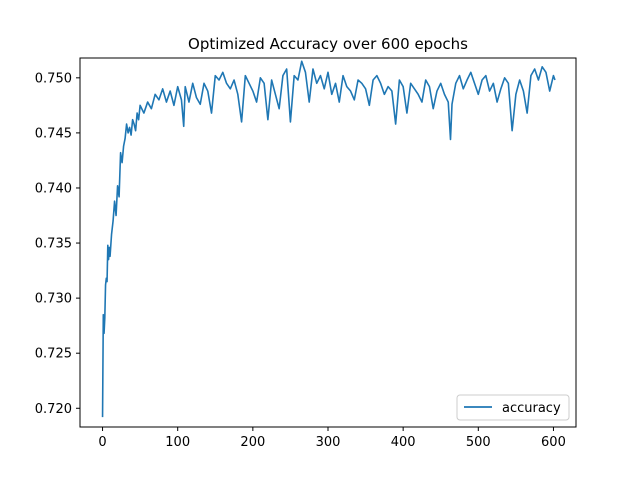  I want to click on chart-title: Optimized Accuracy over 600 epochs, so click(328, 44).